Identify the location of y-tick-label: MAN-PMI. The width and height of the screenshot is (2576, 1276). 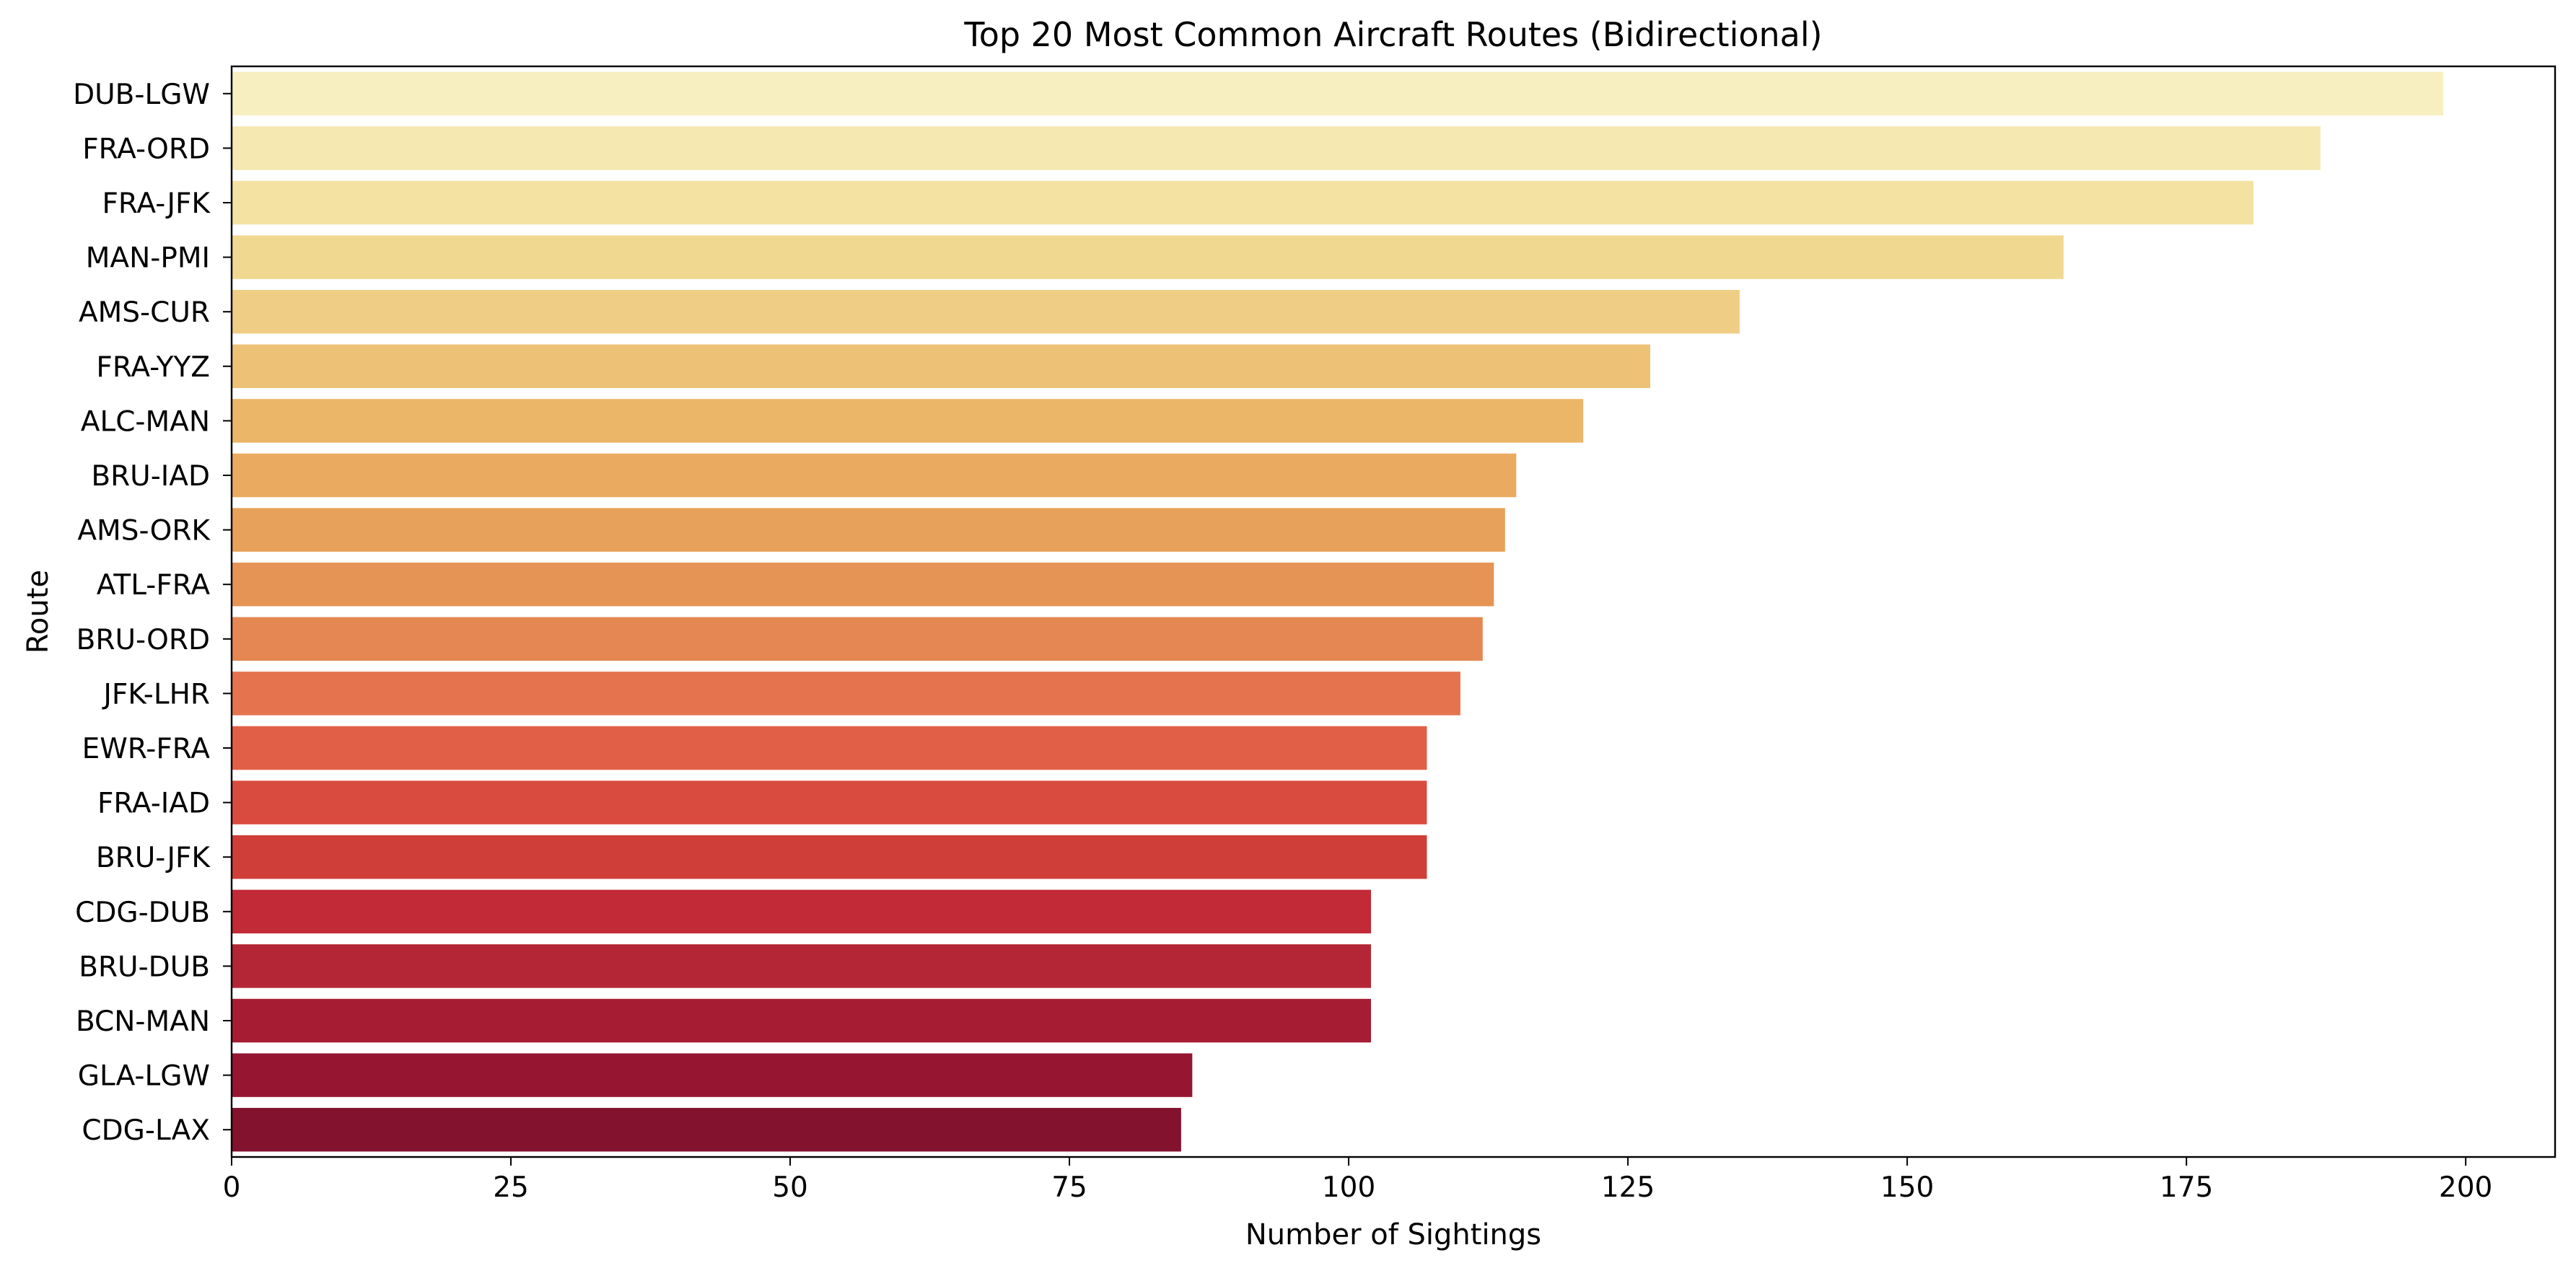
(148, 258).